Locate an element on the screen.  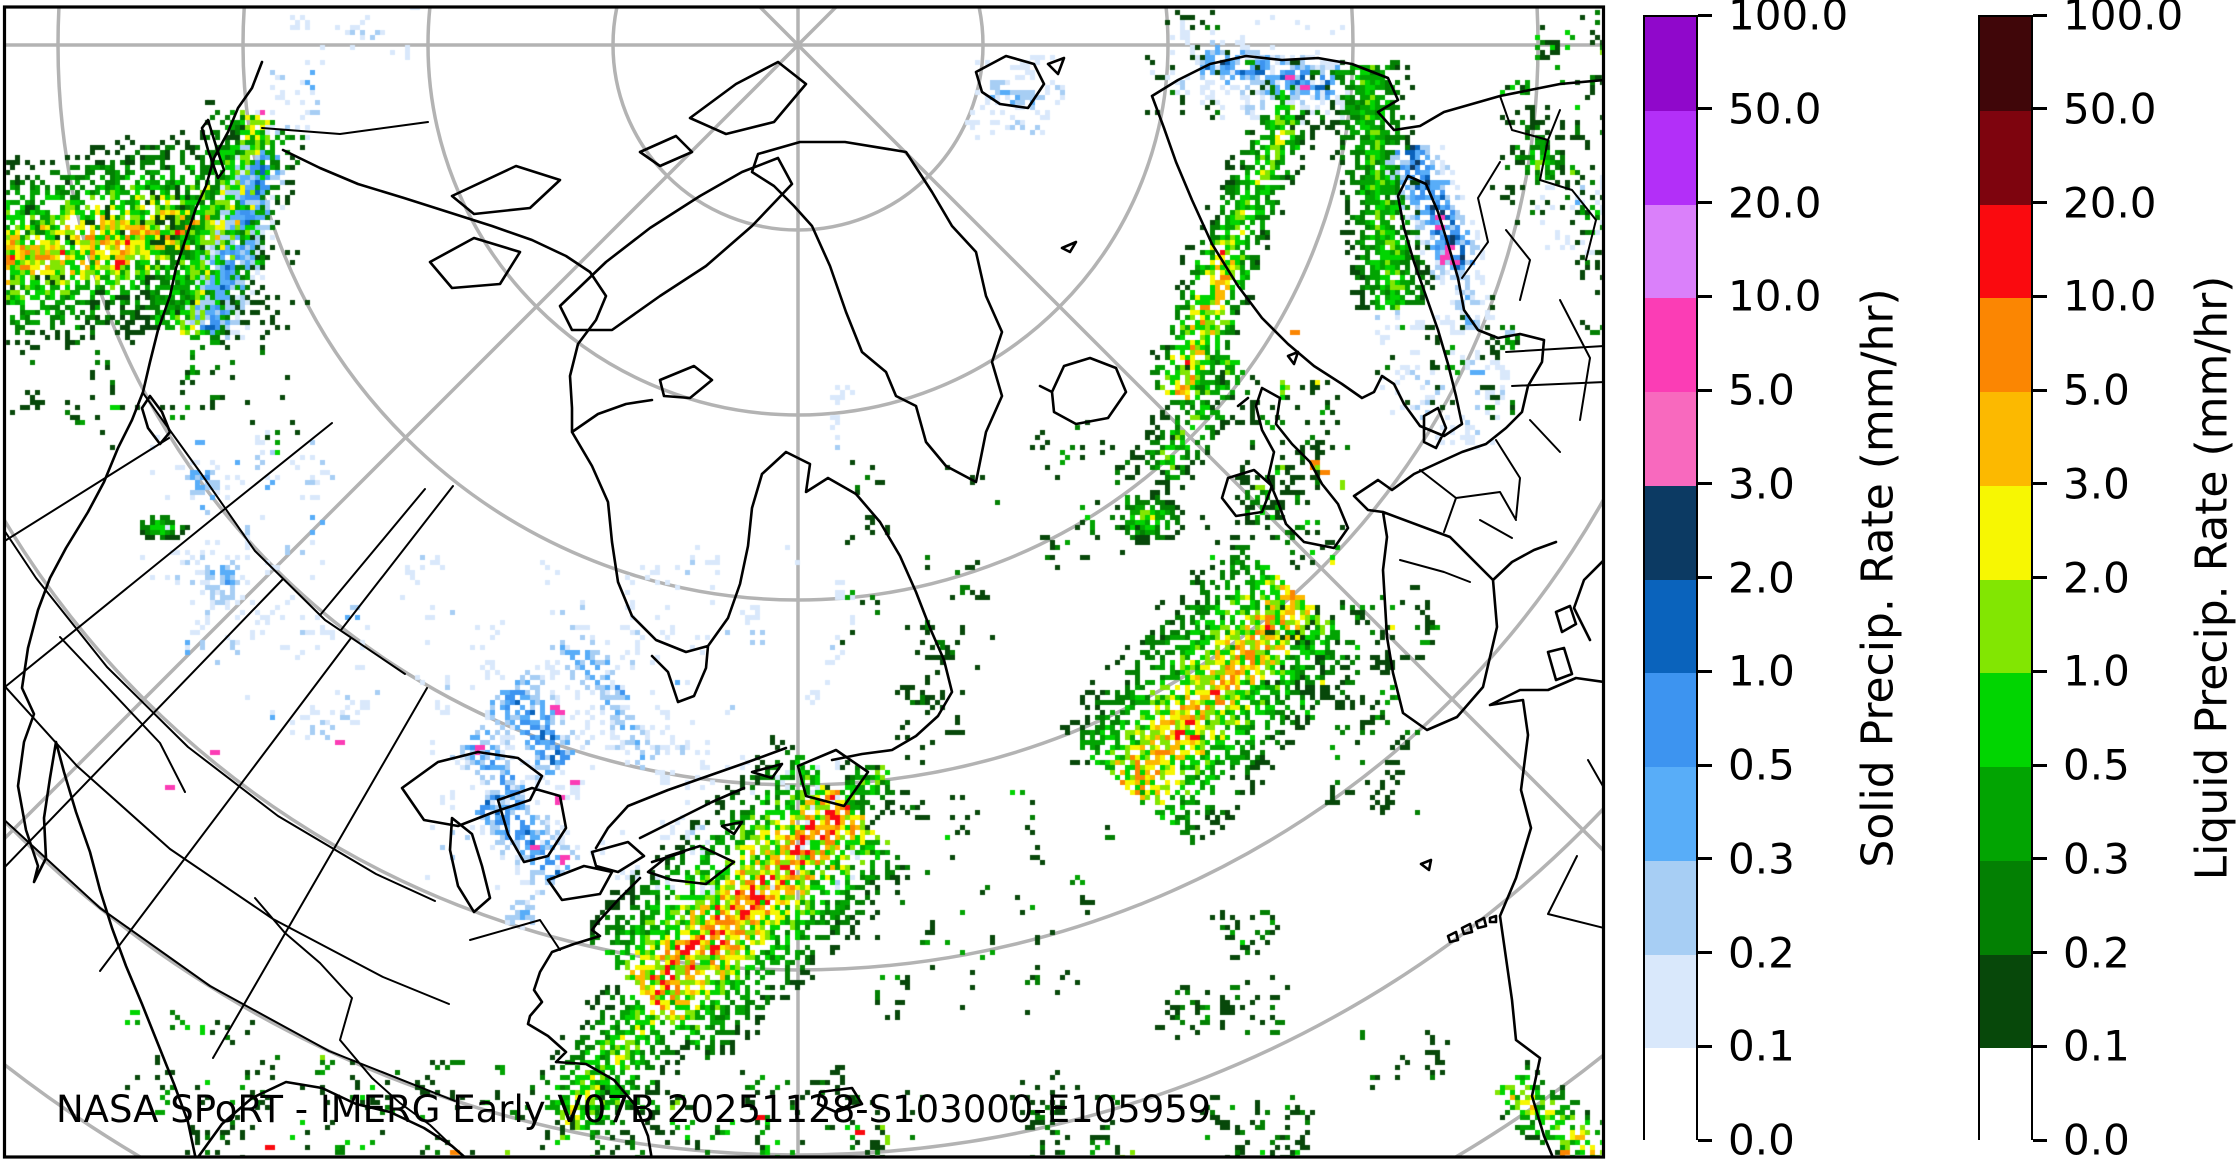
coastline-british-isles is located at coordinates (1285, 450).